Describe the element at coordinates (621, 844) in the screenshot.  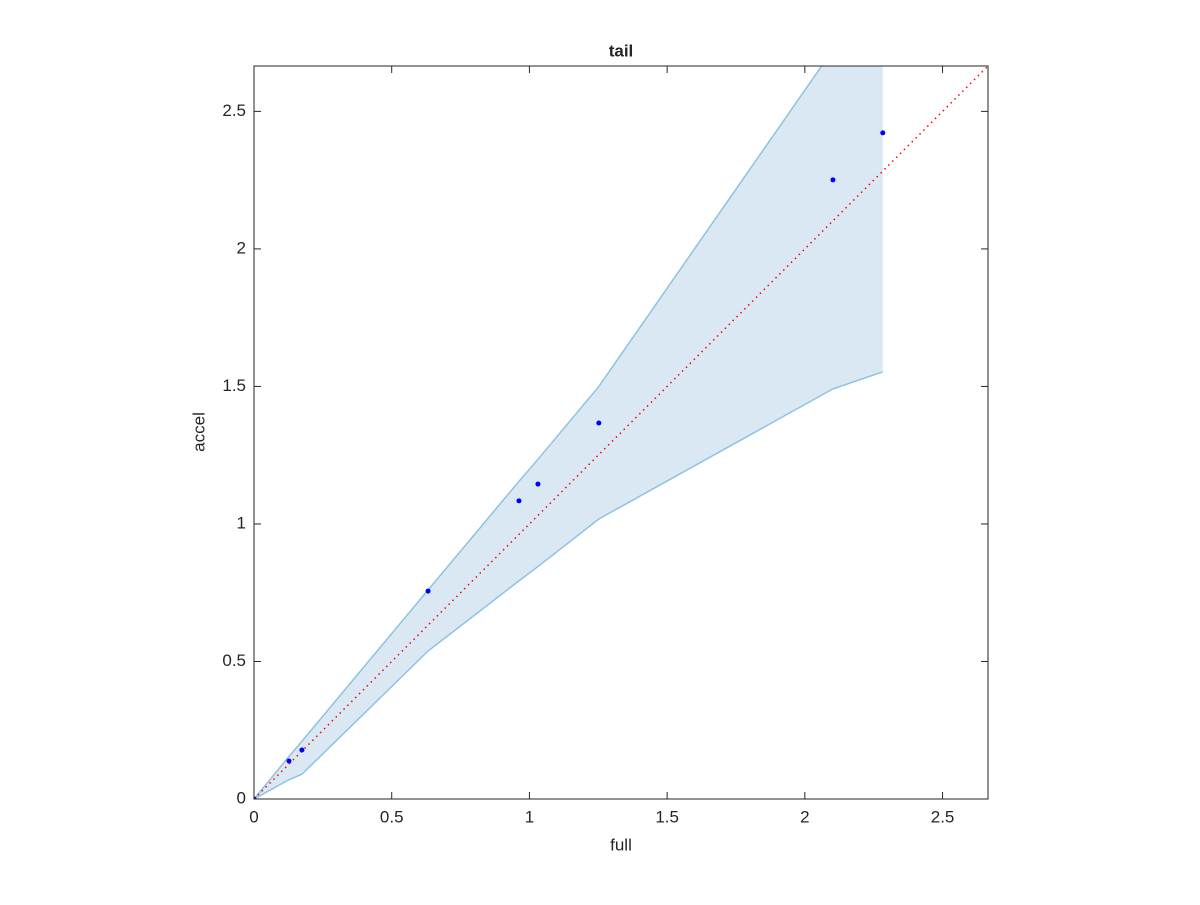
I see `x-axis-label: full` at that location.